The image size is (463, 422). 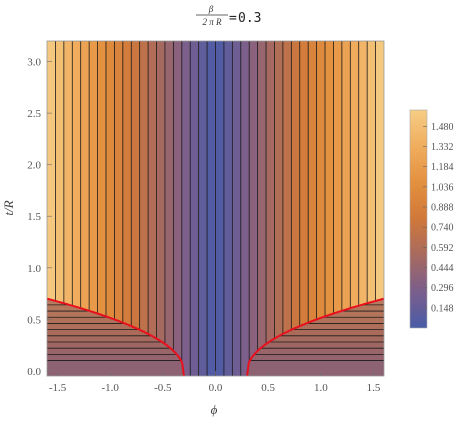 I want to click on colorbar-tick-label: 0.592, so click(x=442, y=248).